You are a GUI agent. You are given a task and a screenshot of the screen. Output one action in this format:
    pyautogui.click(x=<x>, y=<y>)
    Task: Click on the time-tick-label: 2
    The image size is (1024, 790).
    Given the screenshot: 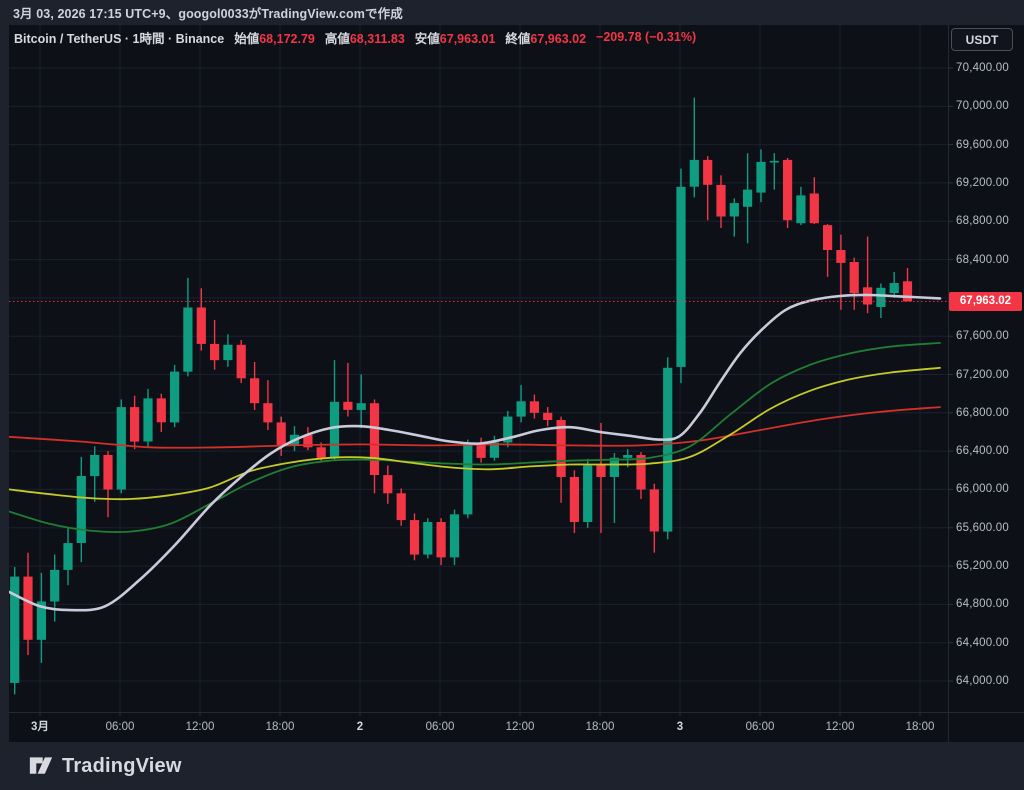 What is the action you would take?
    pyautogui.click(x=360, y=727)
    